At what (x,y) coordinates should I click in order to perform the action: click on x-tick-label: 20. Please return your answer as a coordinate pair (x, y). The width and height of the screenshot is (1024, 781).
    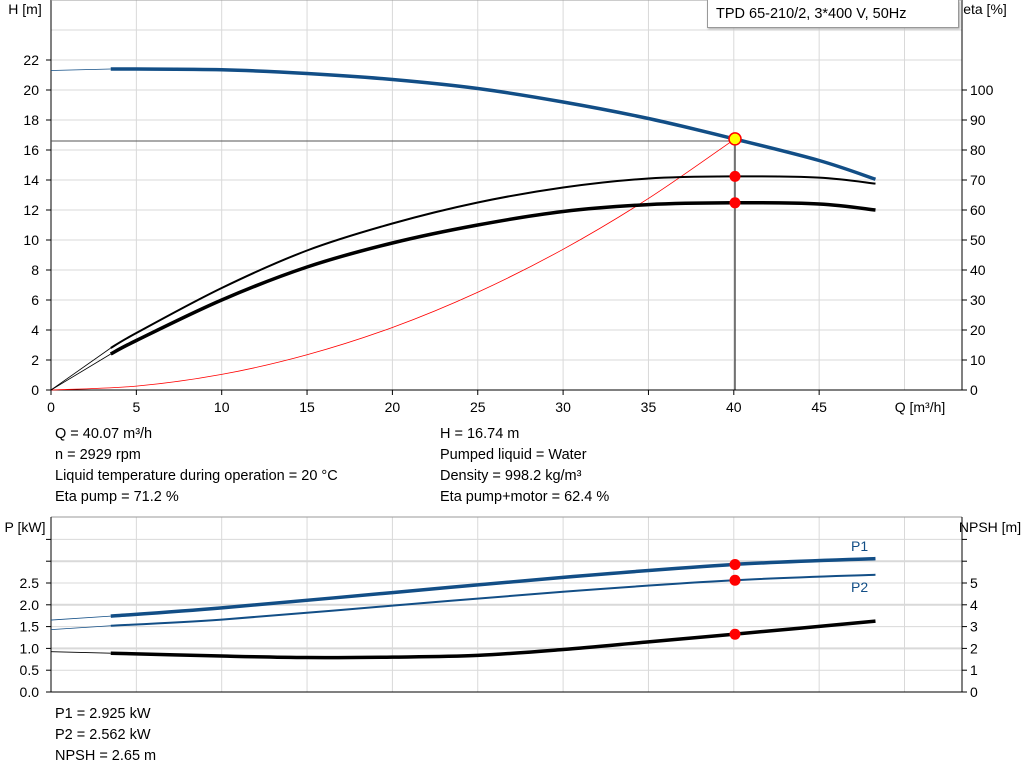
    Looking at the image, I should click on (393, 407).